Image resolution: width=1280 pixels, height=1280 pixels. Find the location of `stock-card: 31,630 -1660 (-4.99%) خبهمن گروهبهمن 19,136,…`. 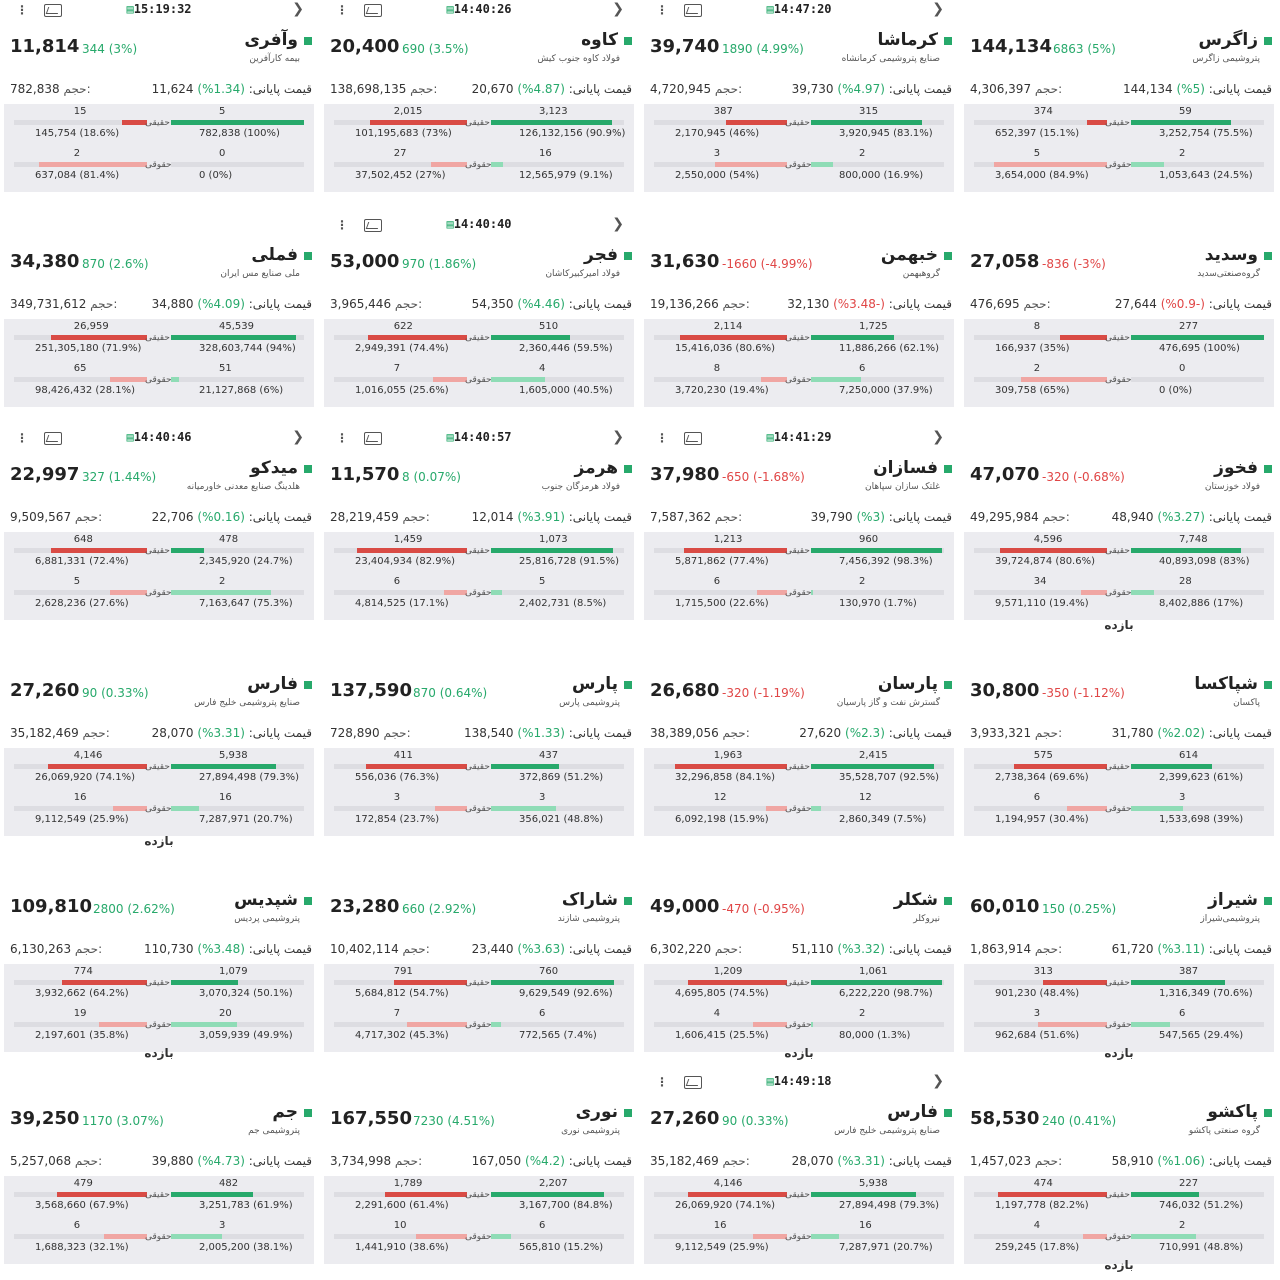

stock-card: 31,630 -1660 (-4.99%) خبهمن گروهبهمن 19,136,… is located at coordinates (799, 320).